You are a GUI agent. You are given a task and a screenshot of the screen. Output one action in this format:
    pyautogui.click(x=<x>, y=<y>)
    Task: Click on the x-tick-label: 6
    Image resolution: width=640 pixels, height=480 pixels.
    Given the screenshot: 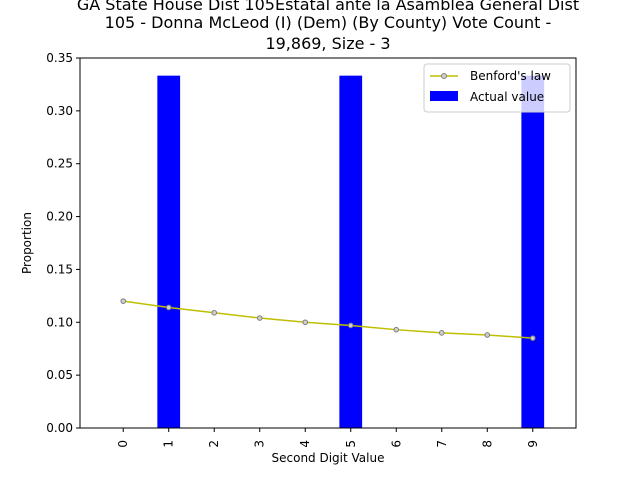 What is the action you would take?
    pyautogui.click(x=396, y=444)
    